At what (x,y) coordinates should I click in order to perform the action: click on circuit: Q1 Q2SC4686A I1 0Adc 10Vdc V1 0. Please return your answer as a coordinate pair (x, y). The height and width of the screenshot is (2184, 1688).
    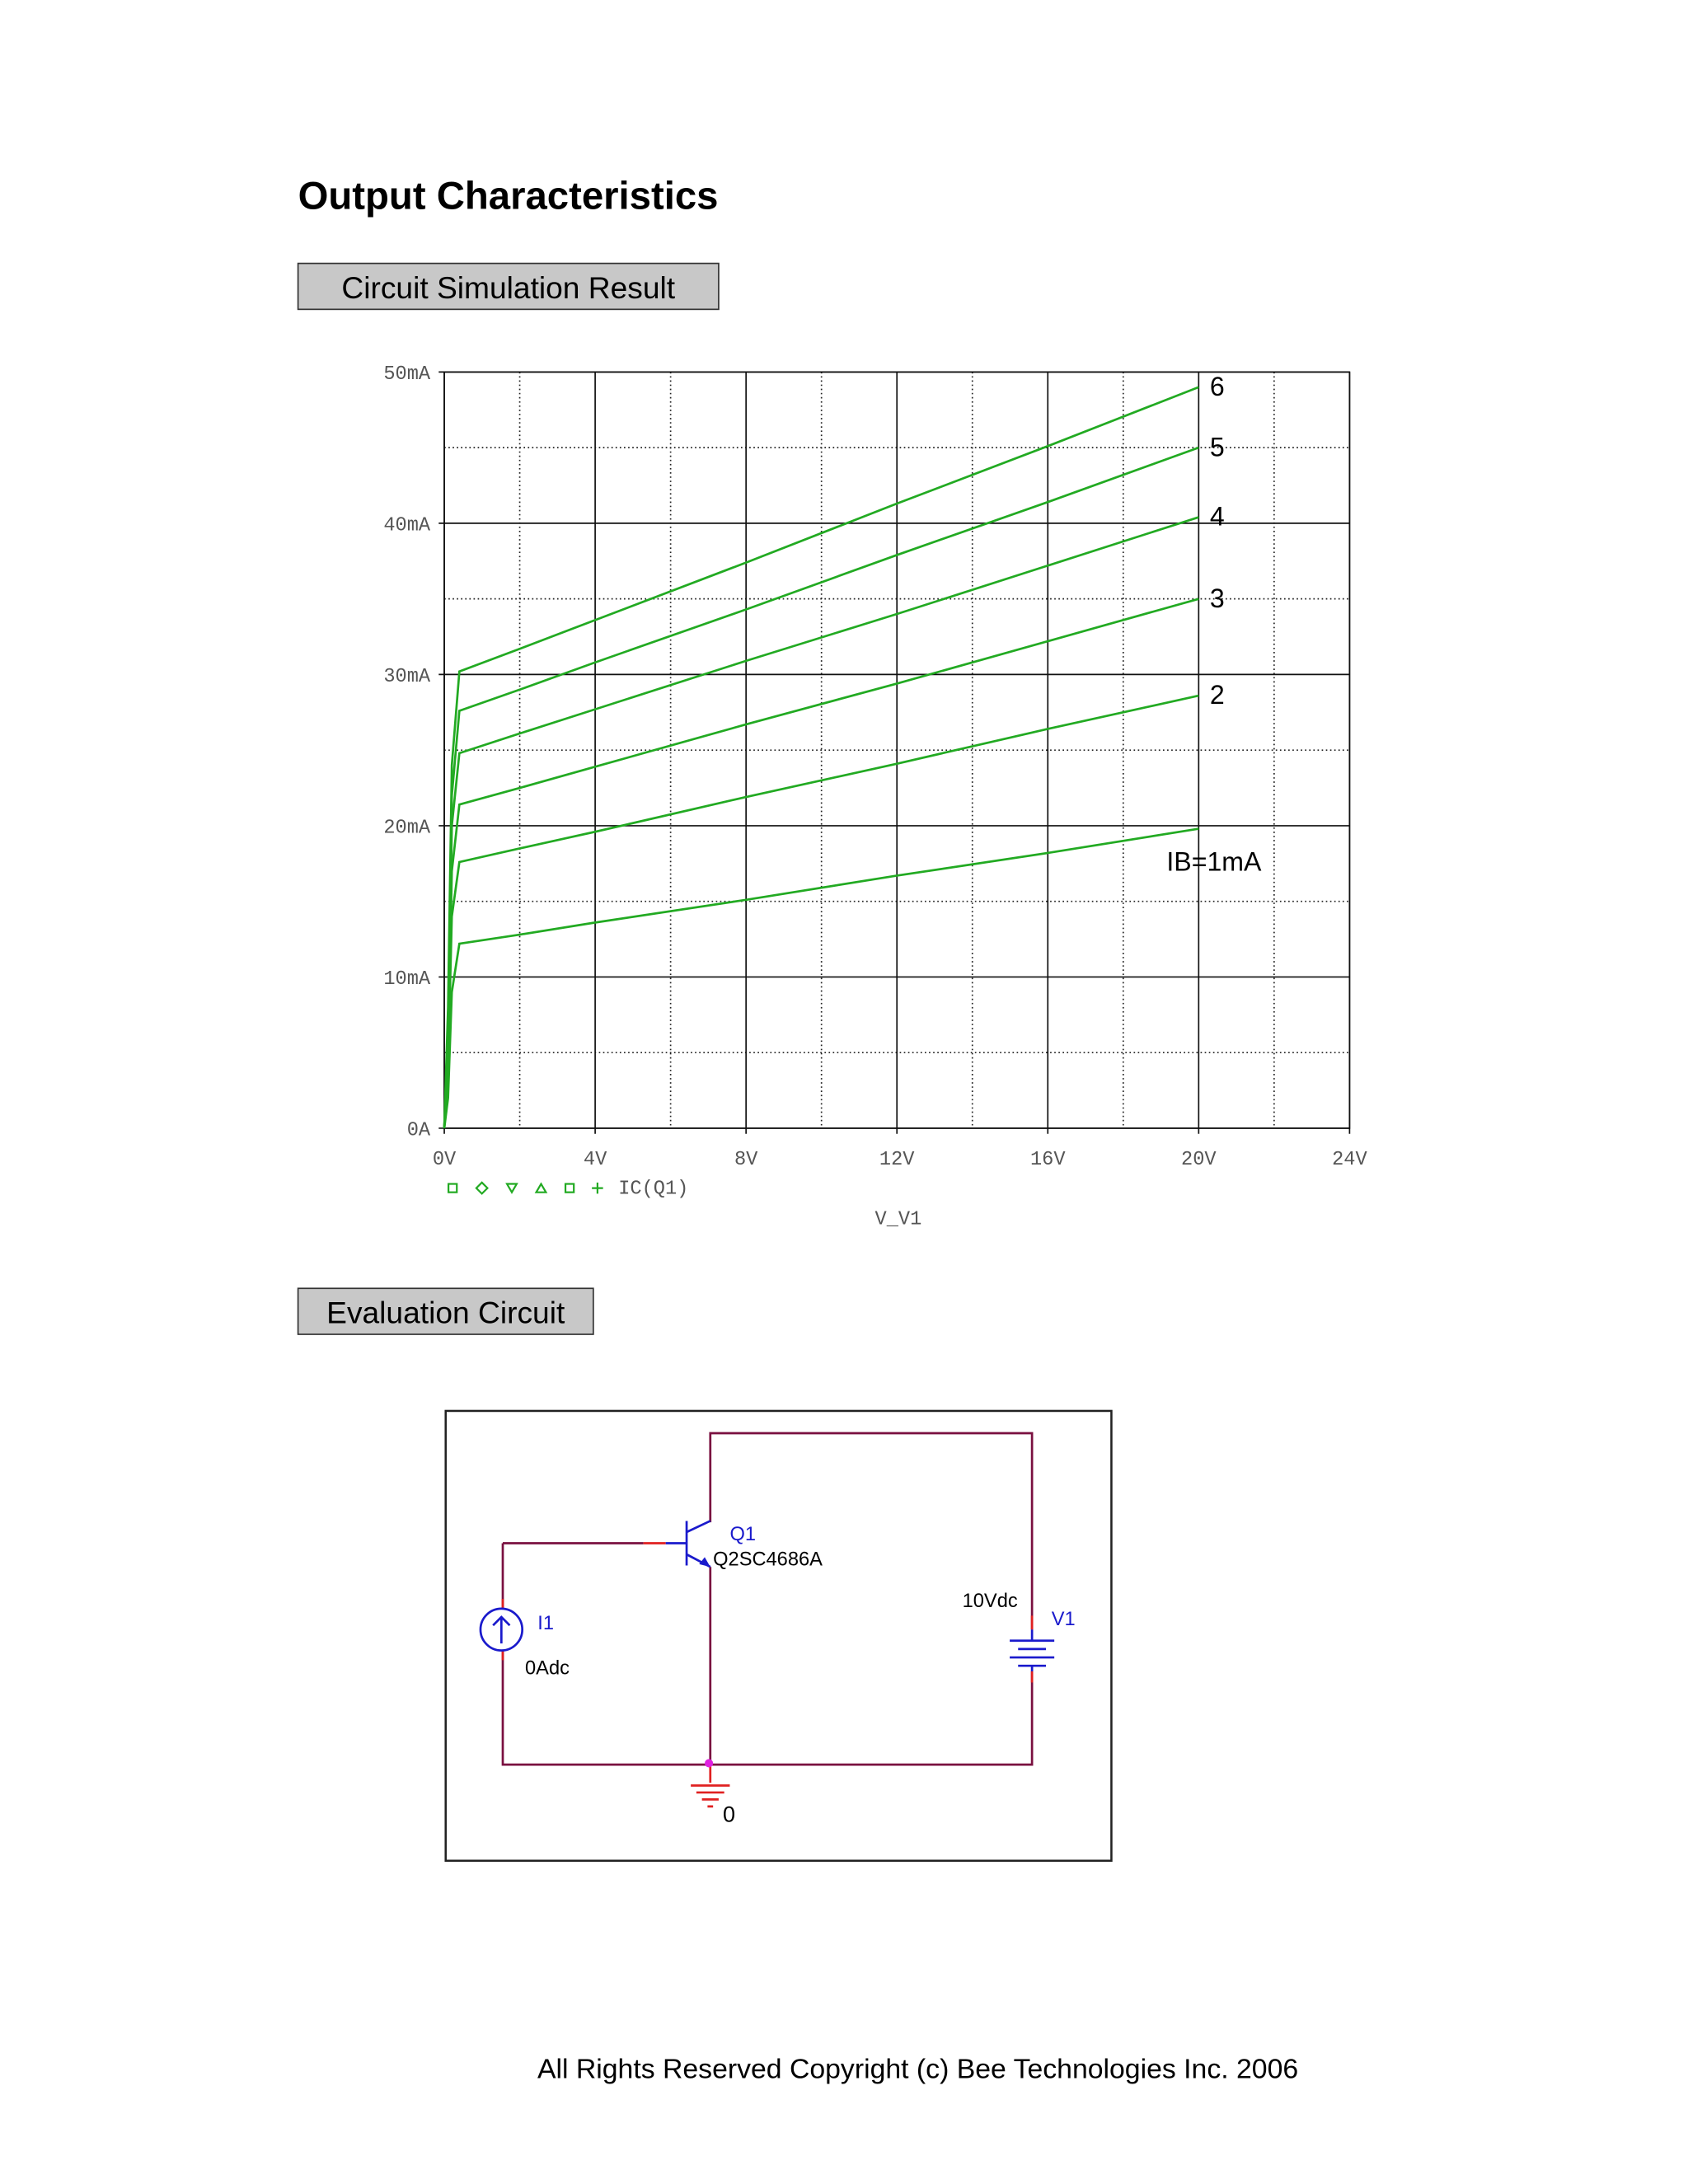
    Looking at the image, I should click on (778, 1636).